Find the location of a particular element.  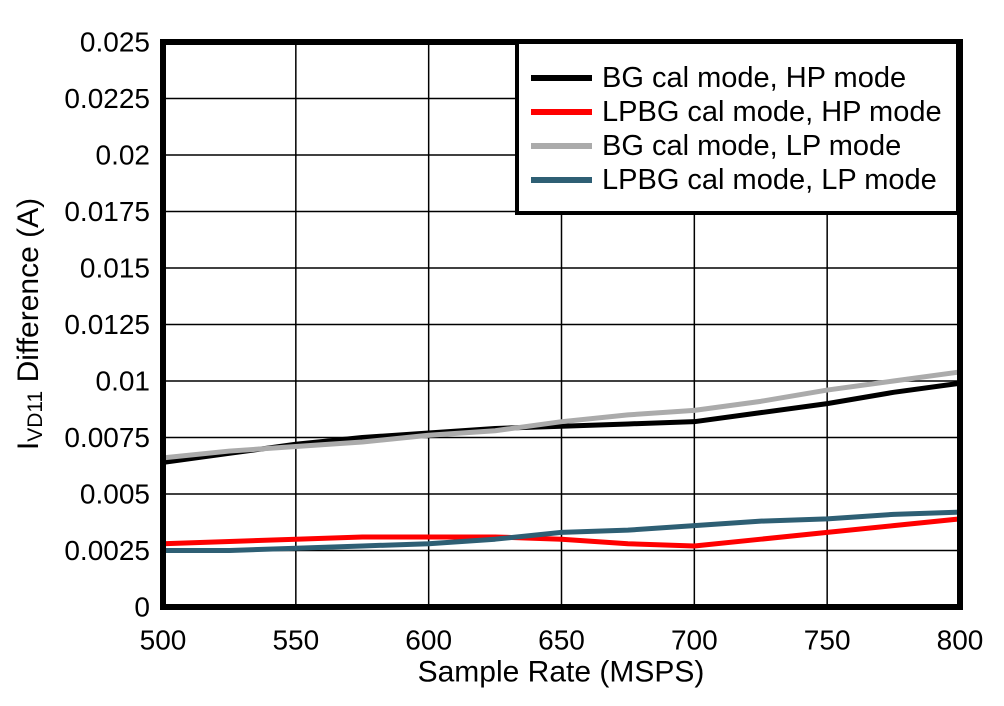

series-line-lpbg-cal-mode-lp-mode is located at coordinates (562, 531).